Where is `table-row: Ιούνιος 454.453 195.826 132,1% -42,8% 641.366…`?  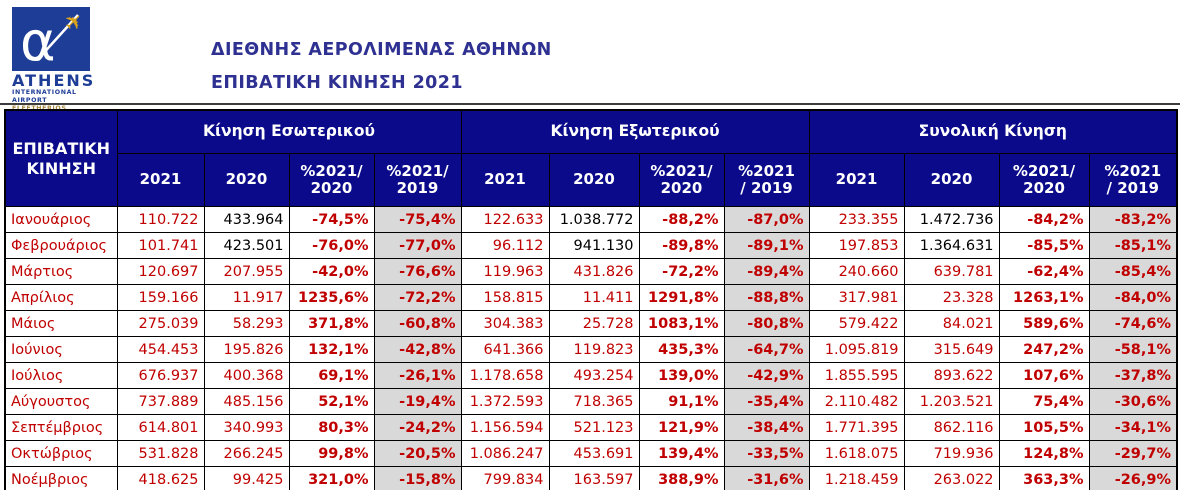 table-row: Ιούνιος 454.453 195.826 132,1% -42,8% 641.366… is located at coordinates (591, 349).